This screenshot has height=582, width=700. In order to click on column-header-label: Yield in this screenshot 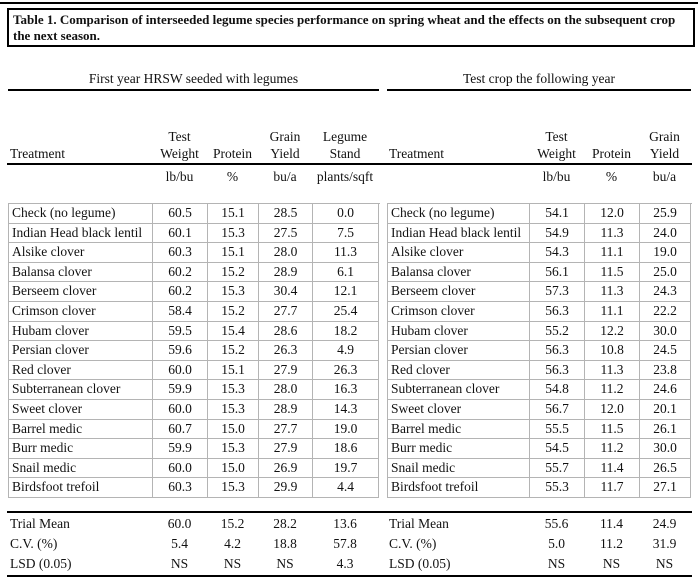, I will do `click(664, 153)`.